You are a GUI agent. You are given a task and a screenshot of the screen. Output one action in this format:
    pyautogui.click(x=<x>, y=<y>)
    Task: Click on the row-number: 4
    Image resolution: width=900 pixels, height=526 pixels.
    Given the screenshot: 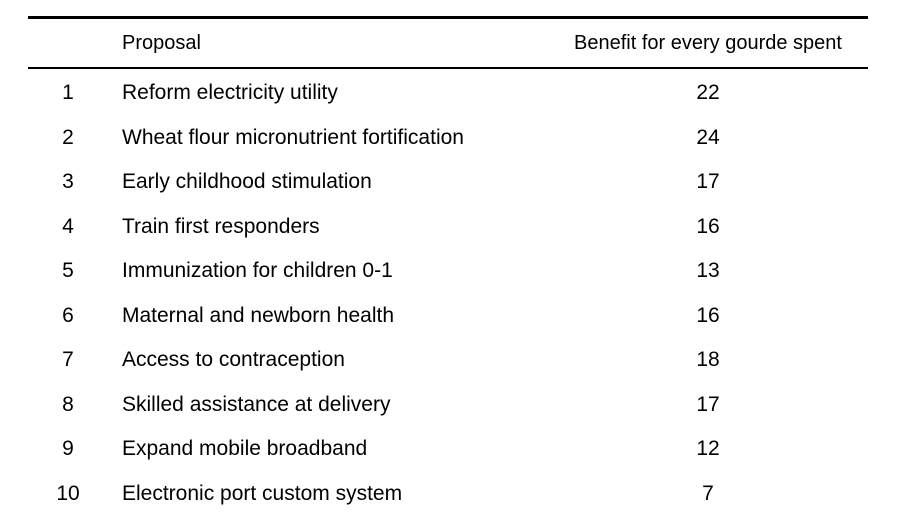 What is the action you would take?
    pyautogui.click(x=68, y=226)
    